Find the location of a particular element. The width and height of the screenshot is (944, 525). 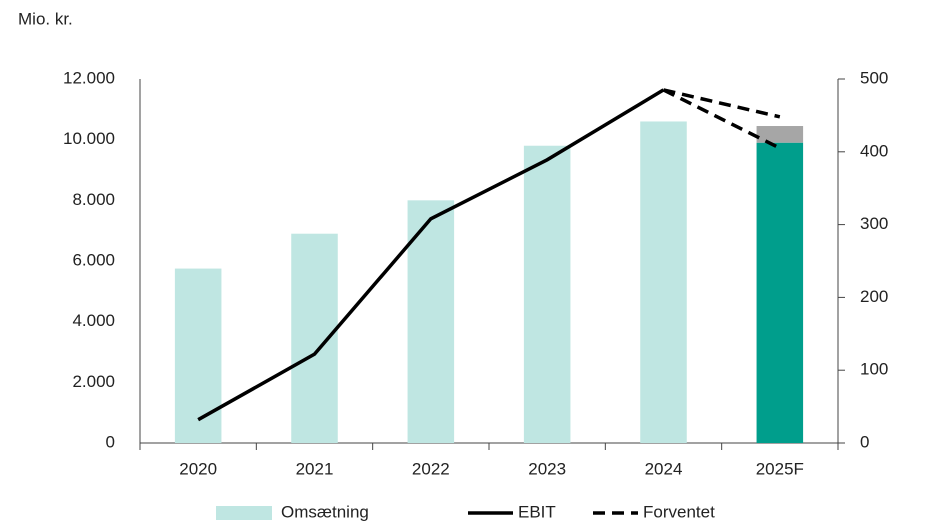

legend-swatch is located at coordinates (244, 513).